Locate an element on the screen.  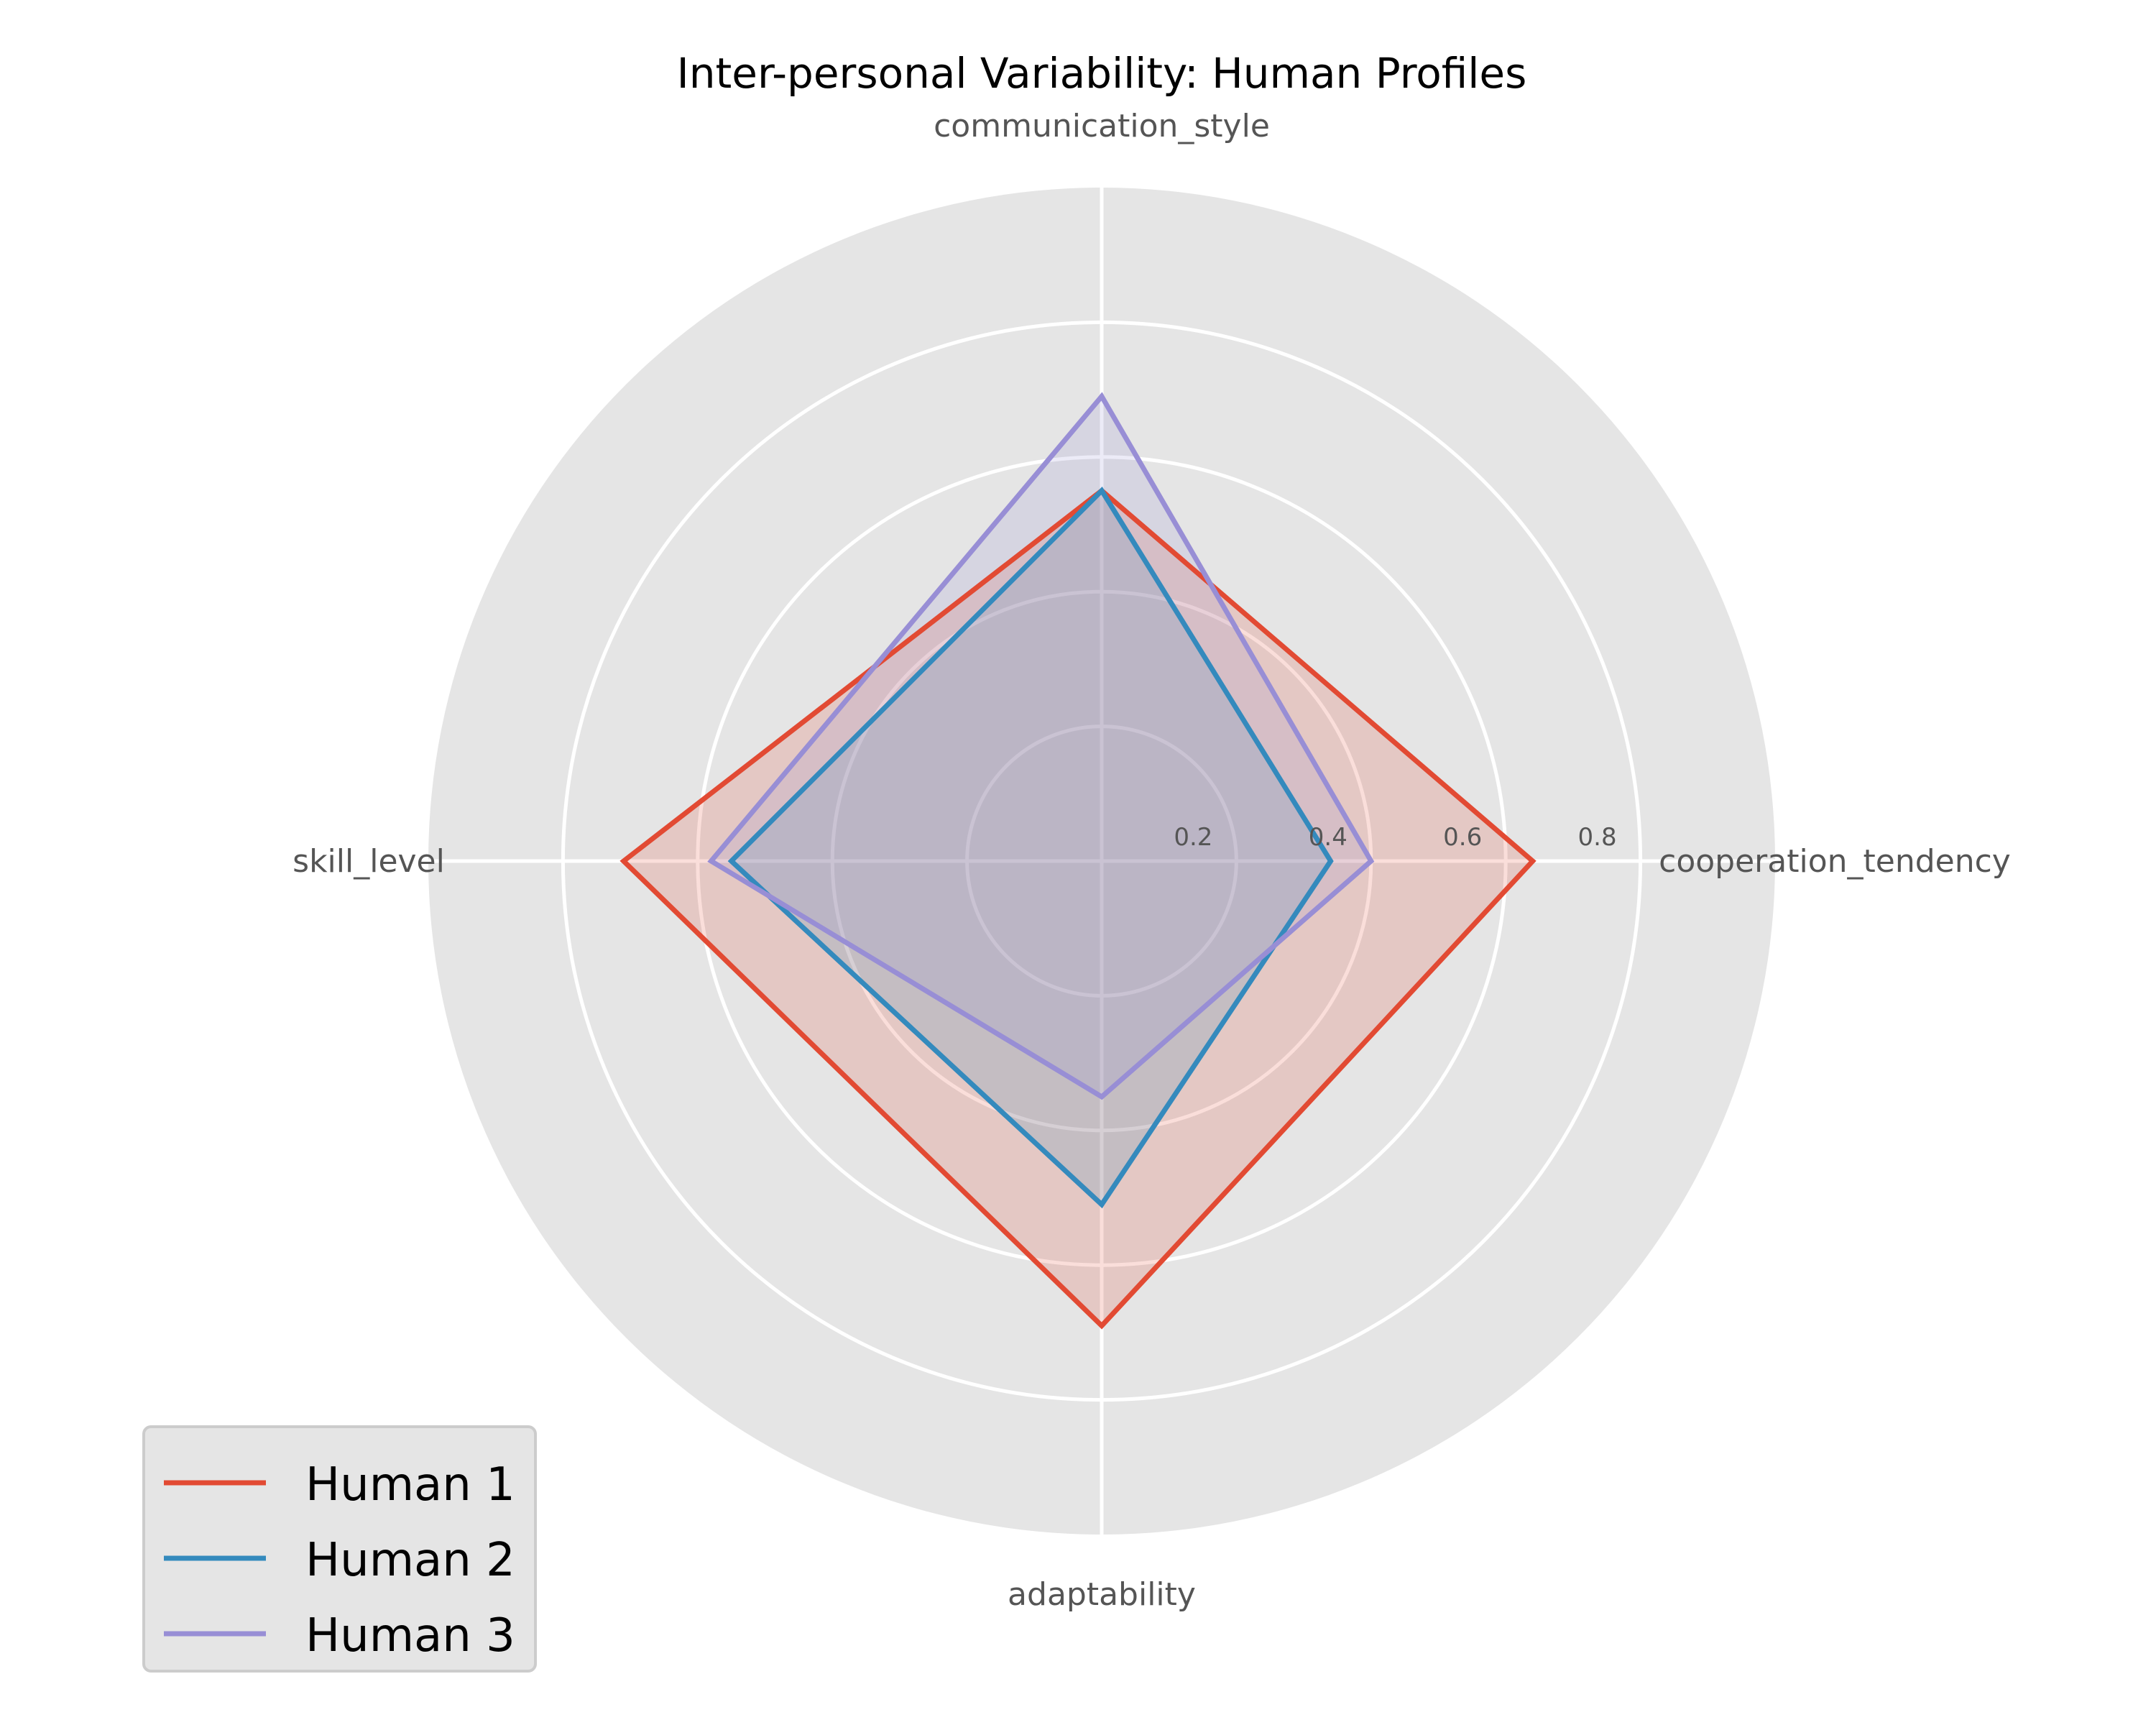
r-tick-label: 0.4 is located at coordinates (1329, 837).